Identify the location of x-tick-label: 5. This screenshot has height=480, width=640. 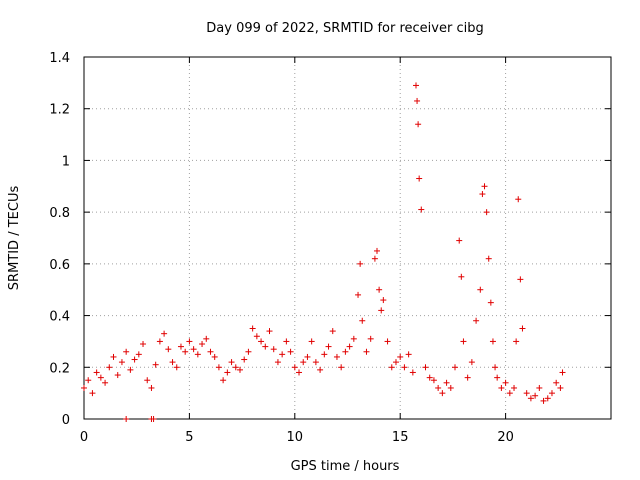
(189, 437).